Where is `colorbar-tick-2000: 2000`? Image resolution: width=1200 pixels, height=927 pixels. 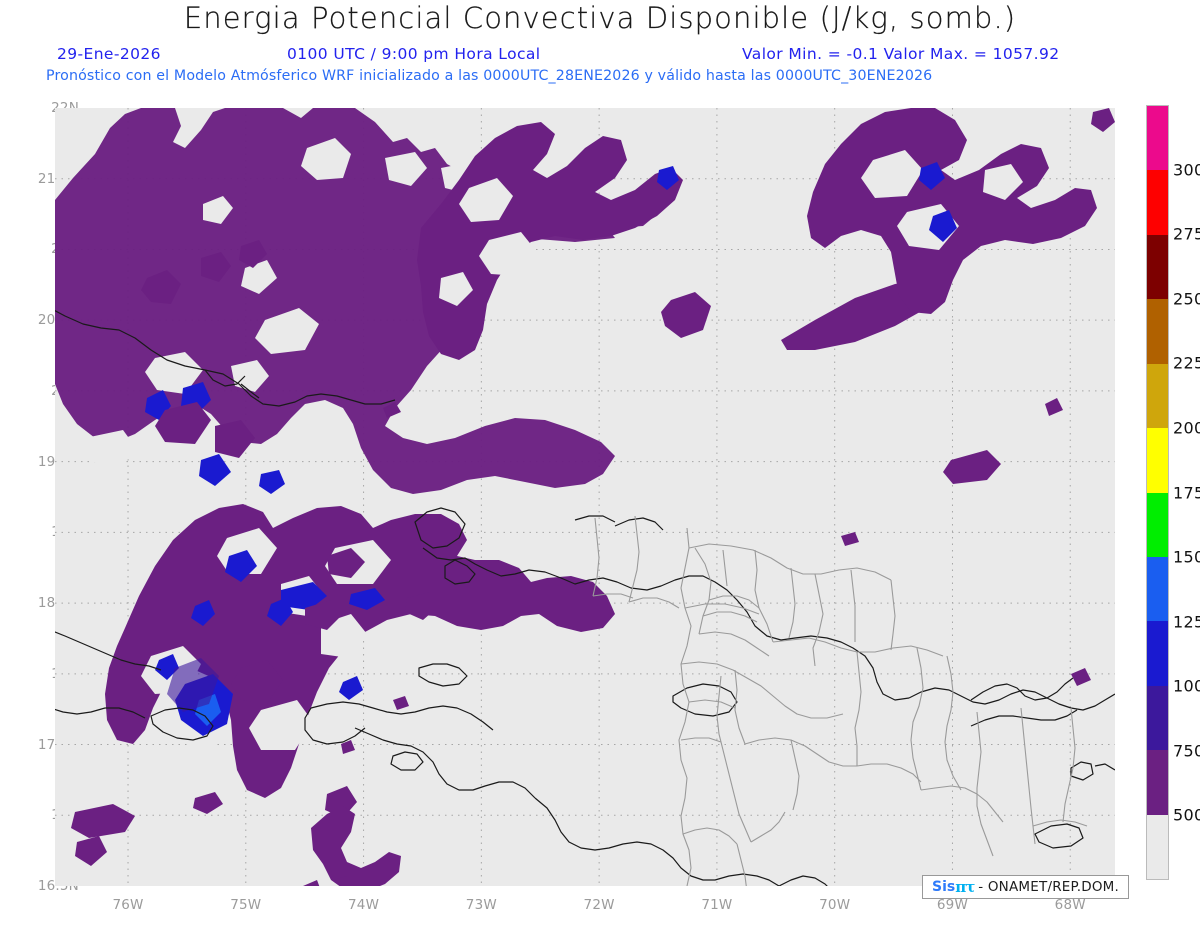
colorbar-tick-2000: 2000 is located at coordinates (1186, 428).